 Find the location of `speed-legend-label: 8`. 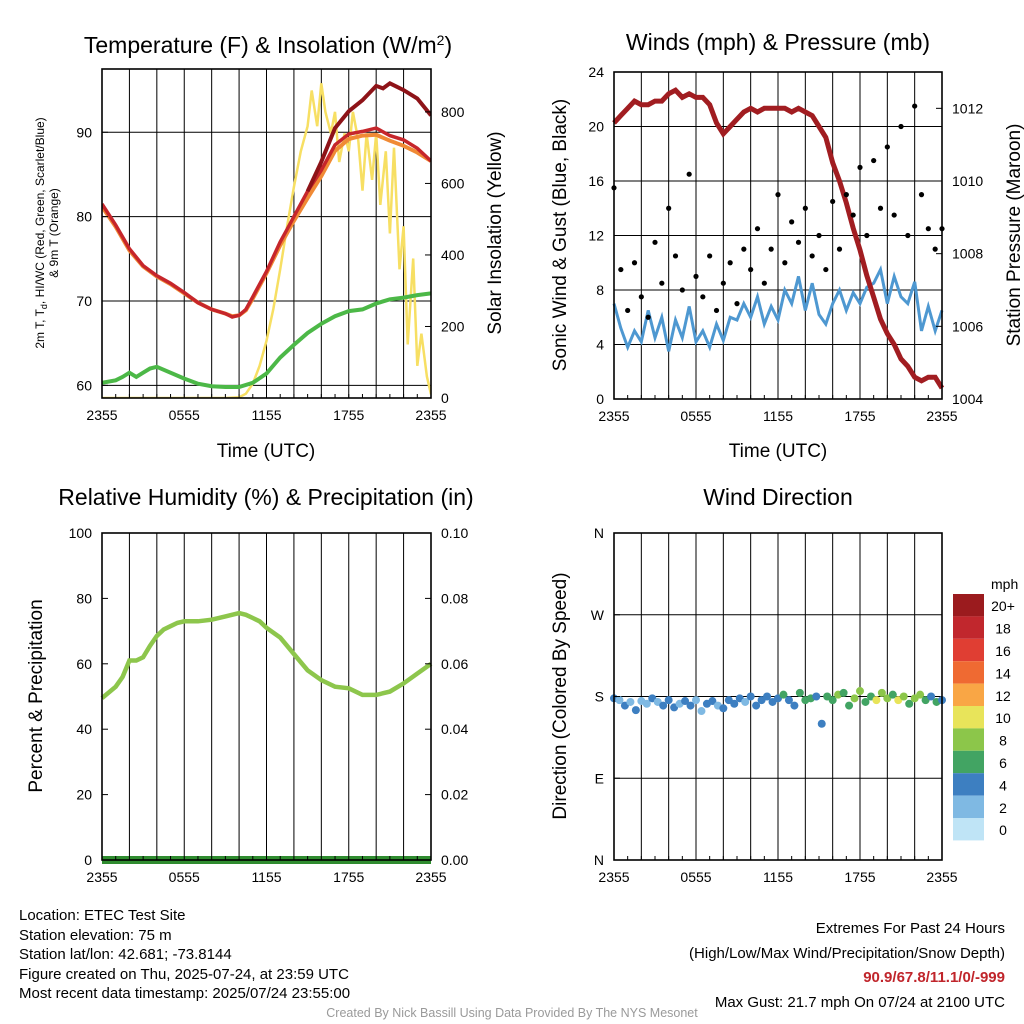

speed-legend-label: 8 is located at coordinates (1003, 741).